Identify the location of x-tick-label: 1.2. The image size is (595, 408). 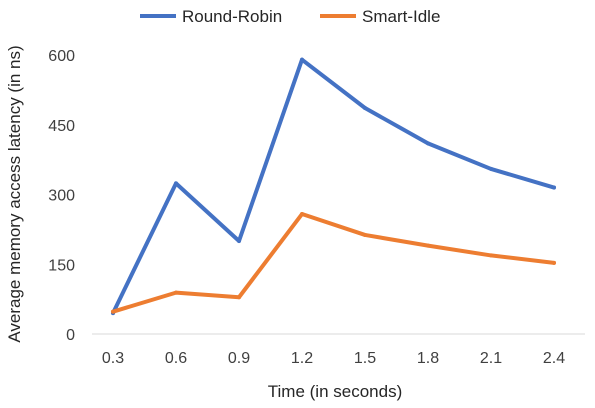
(302, 358).